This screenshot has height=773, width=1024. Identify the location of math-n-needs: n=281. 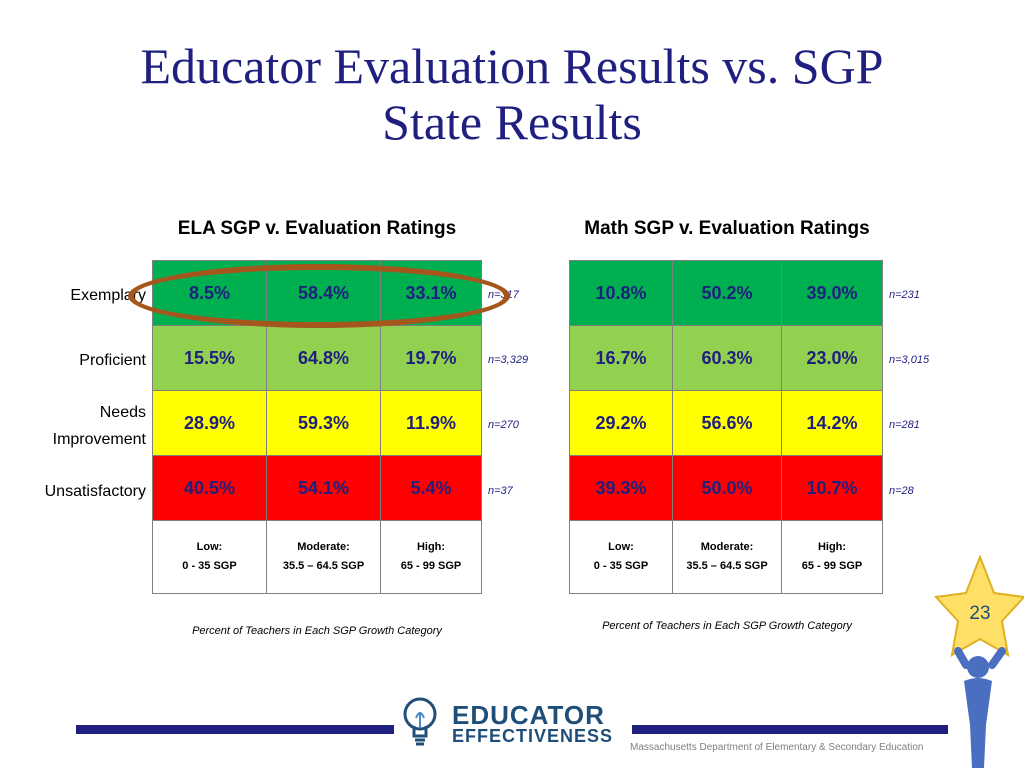
(904, 425).